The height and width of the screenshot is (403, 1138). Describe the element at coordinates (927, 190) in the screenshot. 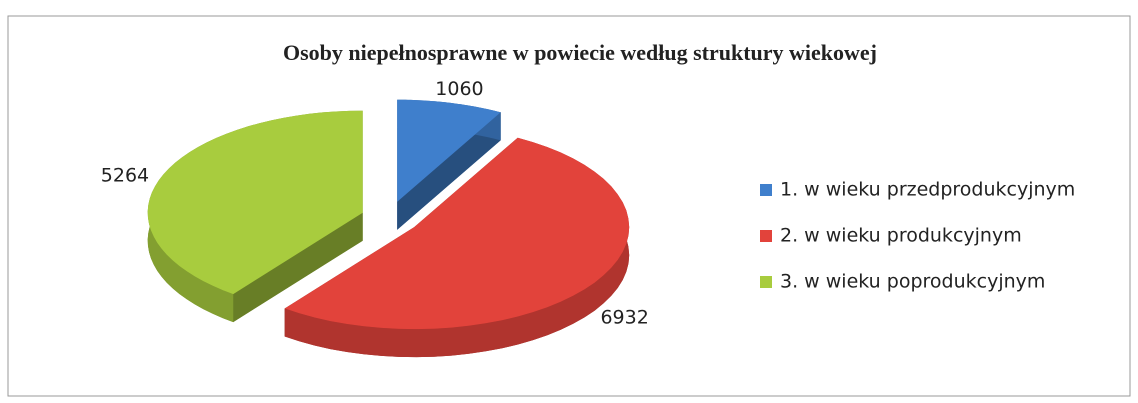

I see `legend-label: 1. w wieku przedprodukcyjnym` at that location.